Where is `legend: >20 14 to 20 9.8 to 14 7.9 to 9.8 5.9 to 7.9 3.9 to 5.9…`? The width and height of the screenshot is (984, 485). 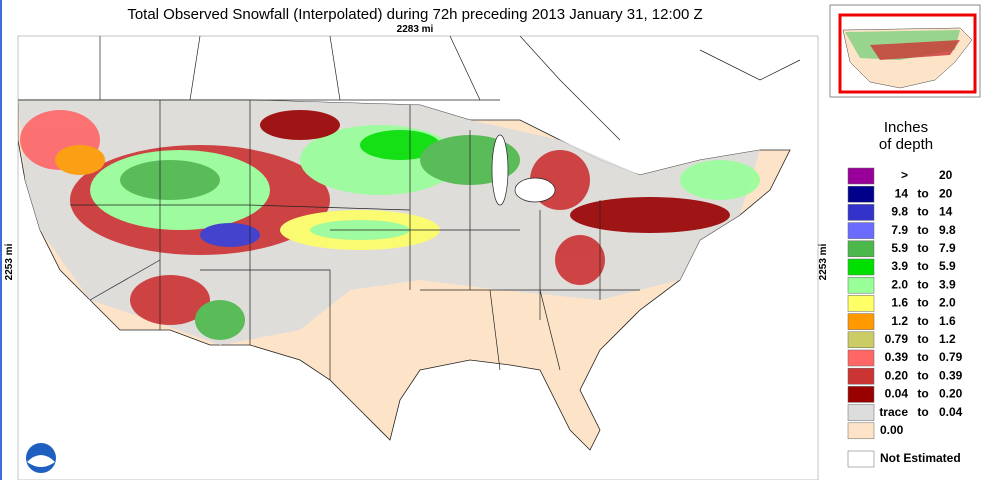
legend: >20 14 to 20 9.8 to 14 7.9 to 9.8 5.9 to 7.9 3.9 to 5.9… is located at coordinates (905, 317).